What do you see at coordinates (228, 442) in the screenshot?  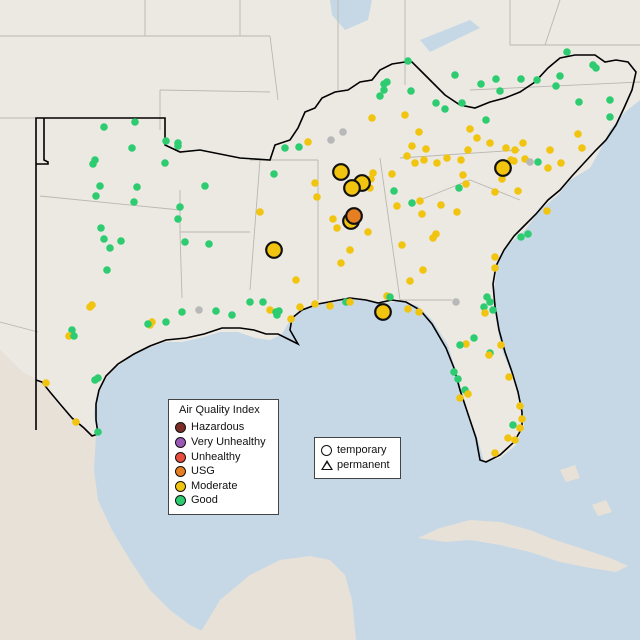 I see `legend-label: Very Unhealthy` at bounding box center [228, 442].